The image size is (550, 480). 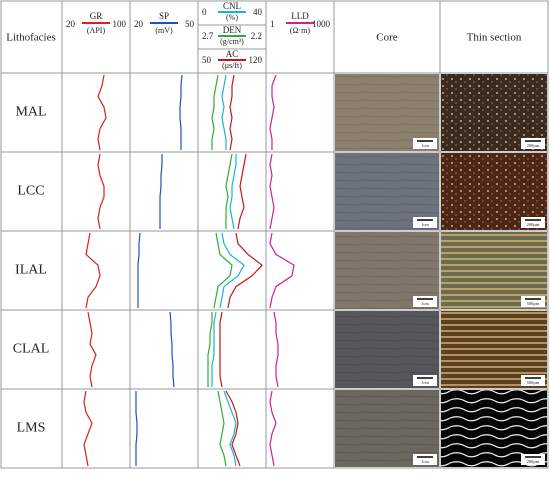 What do you see at coordinates (494, 38) in the screenshot?
I see `header-thin-section: Thin section` at bounding box center [494, 38].